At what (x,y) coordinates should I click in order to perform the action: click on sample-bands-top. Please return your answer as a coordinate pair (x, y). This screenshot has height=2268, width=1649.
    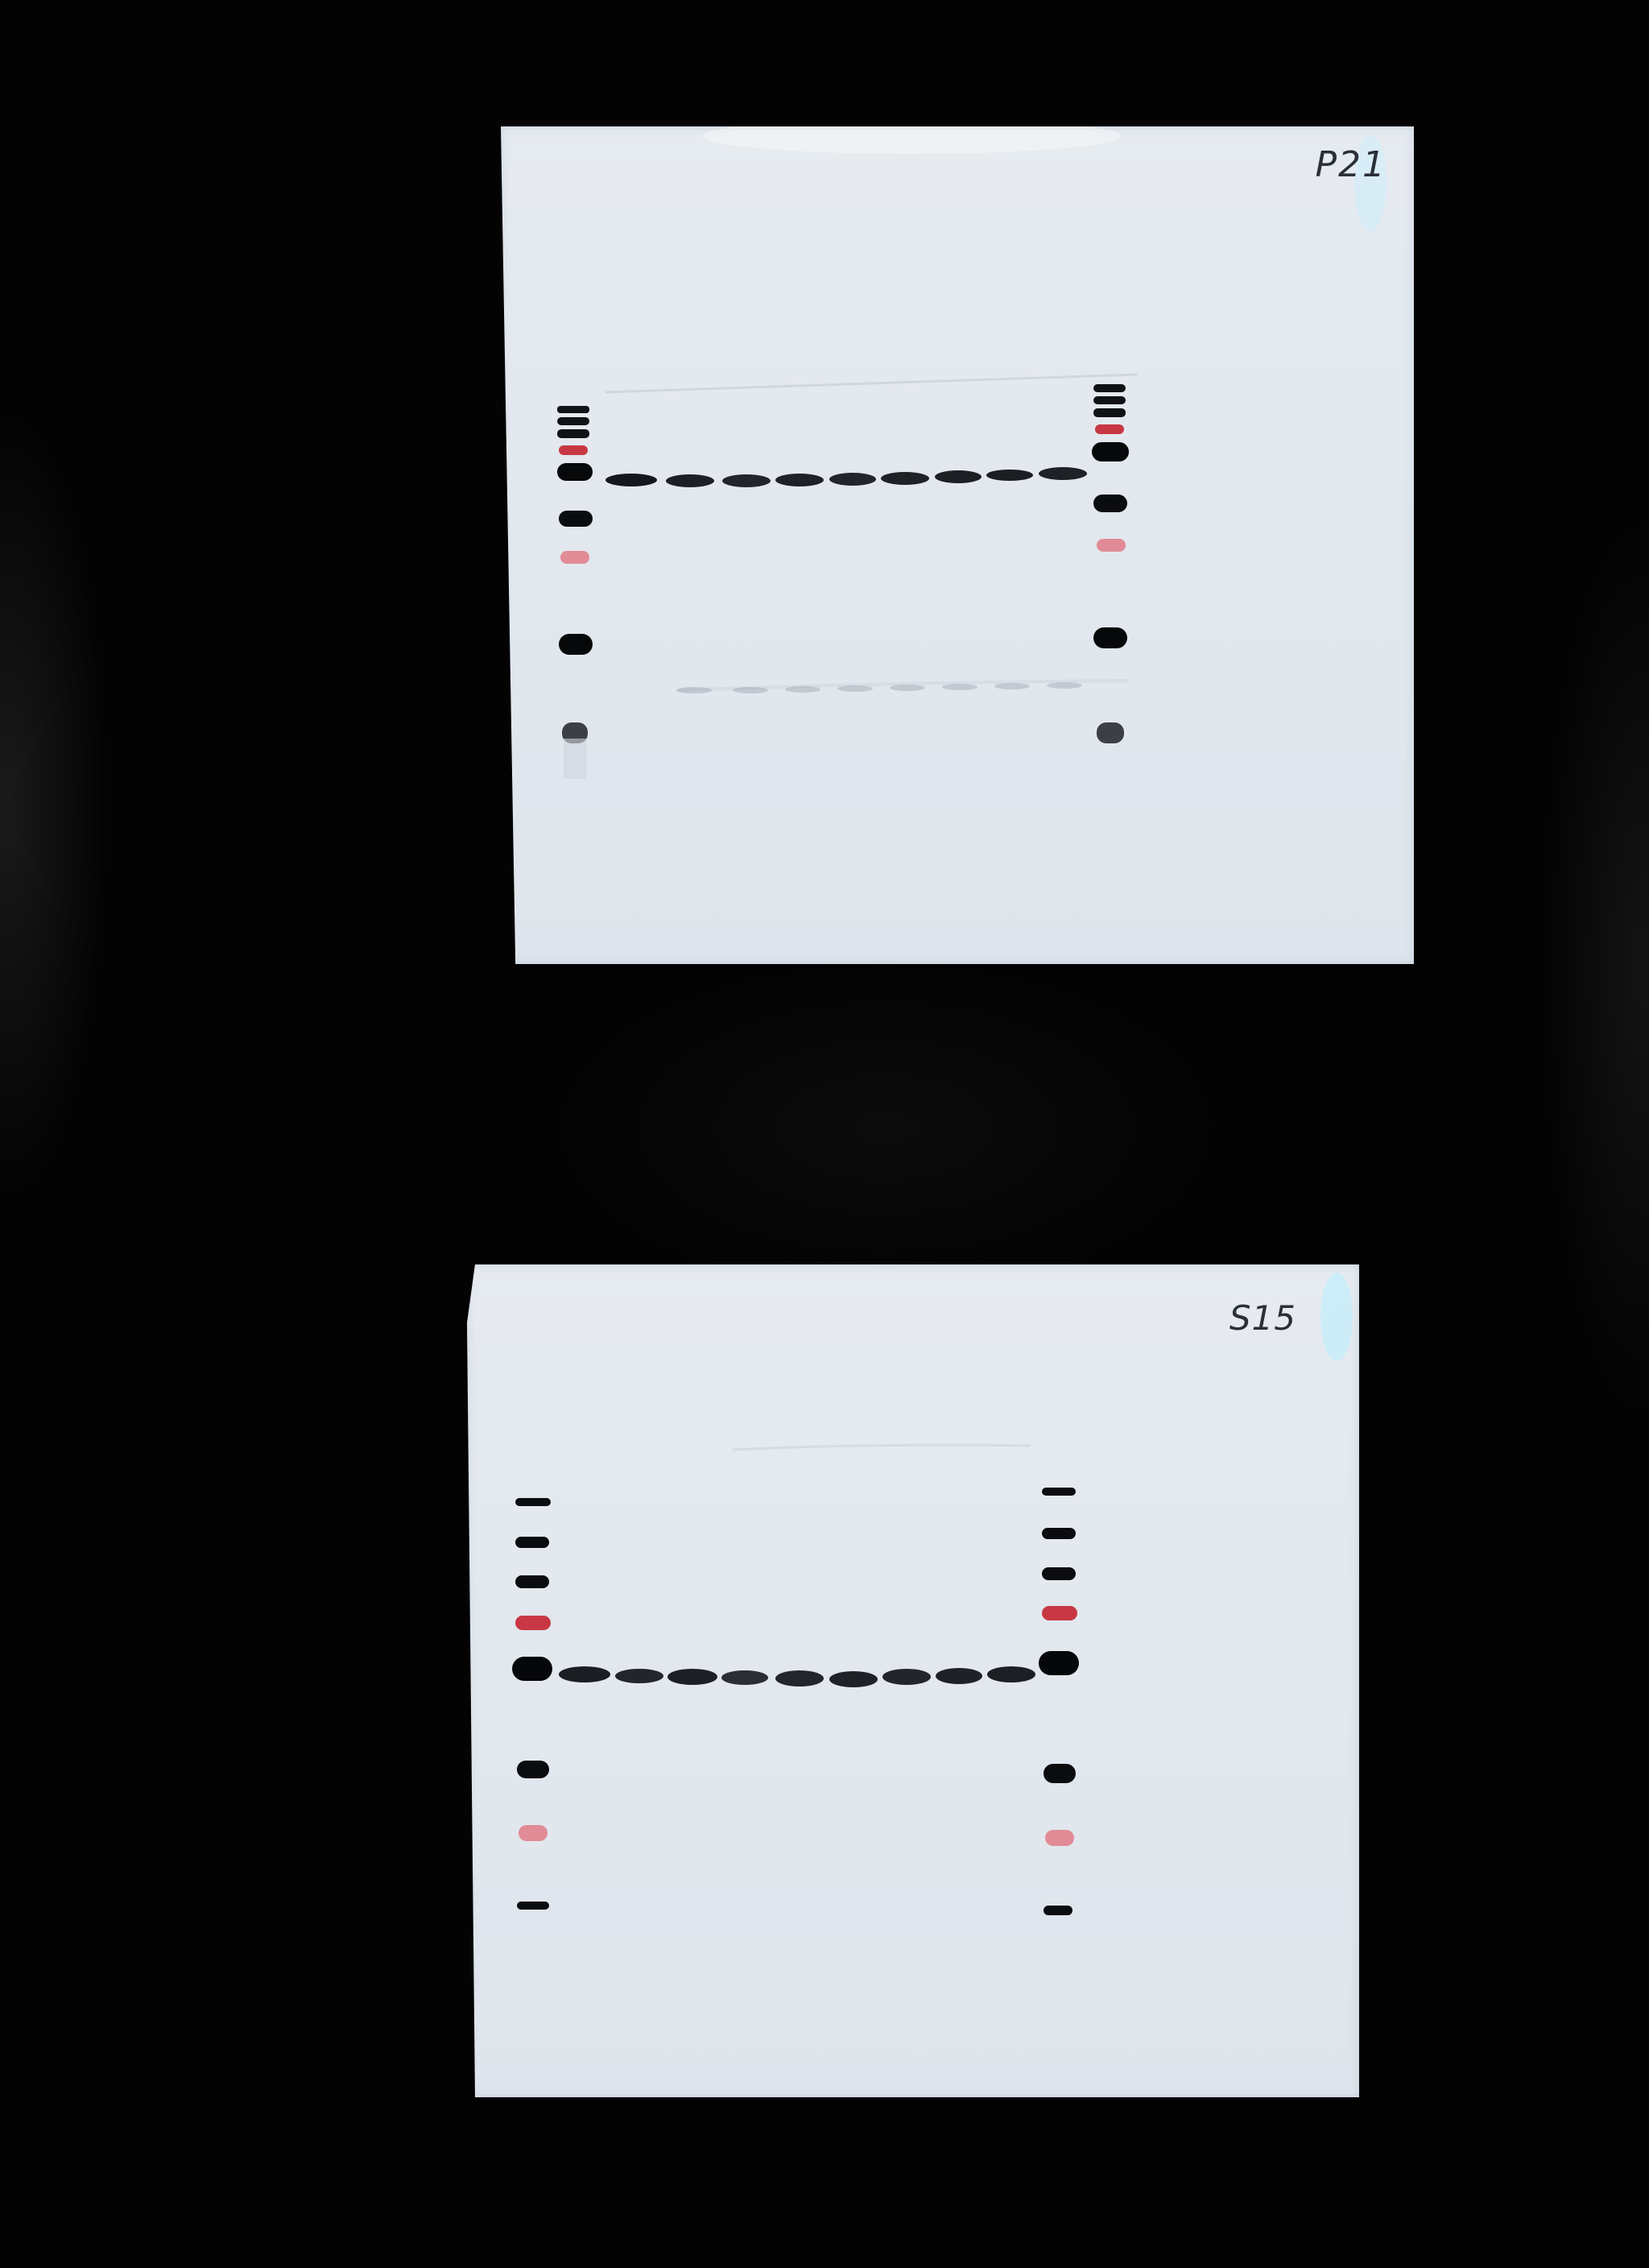
    Looking at the image, I should click on (846, 477).